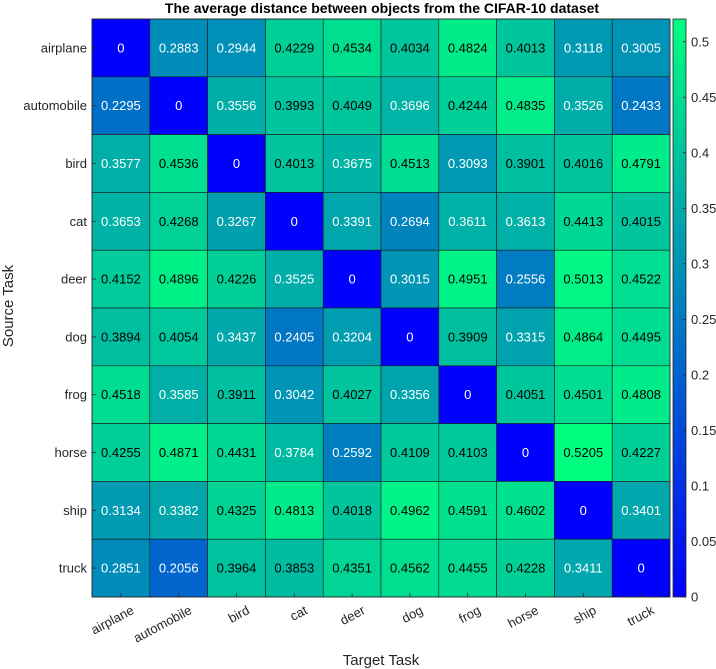  I want to click on cell-value-label: 0.3611, so click(467, 221).